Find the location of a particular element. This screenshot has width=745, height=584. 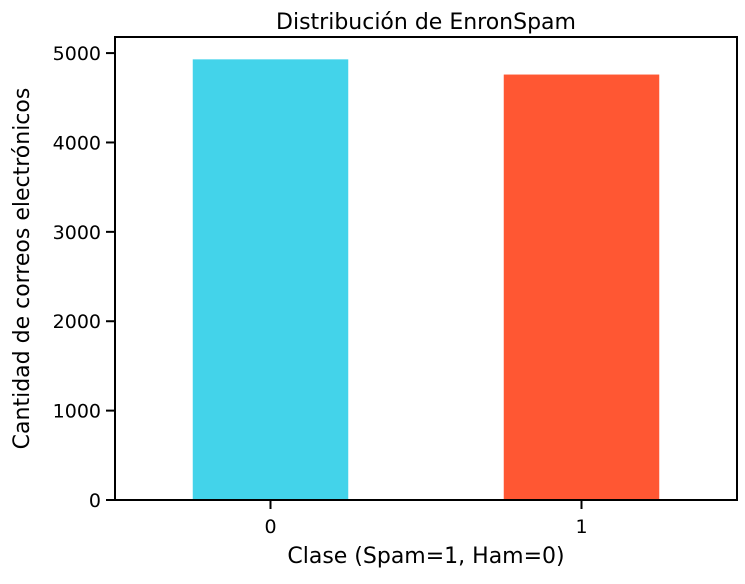

y-tick-label: 5000 is located at coordinates (77, 54).